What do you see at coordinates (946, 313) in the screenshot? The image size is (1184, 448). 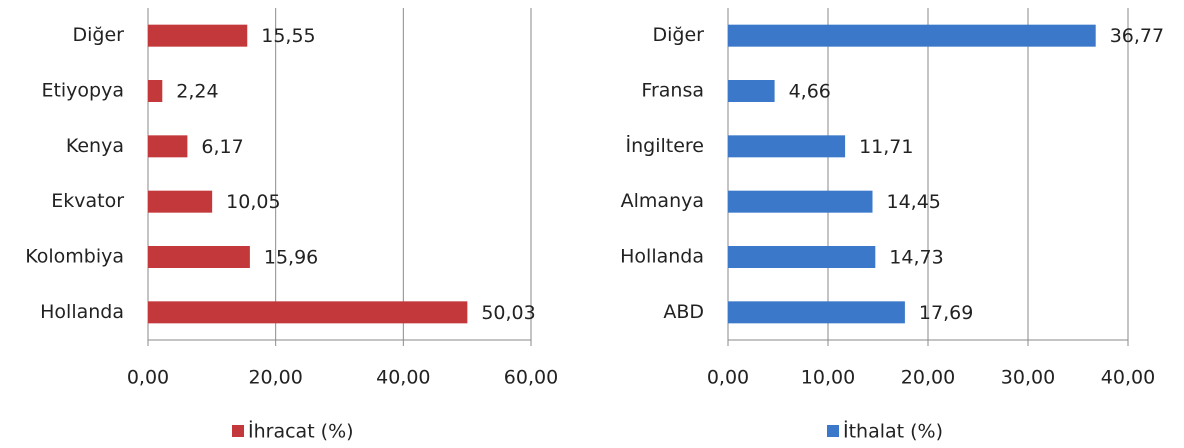 I see `value-label: 17,69` at bounding box center [946, 313].